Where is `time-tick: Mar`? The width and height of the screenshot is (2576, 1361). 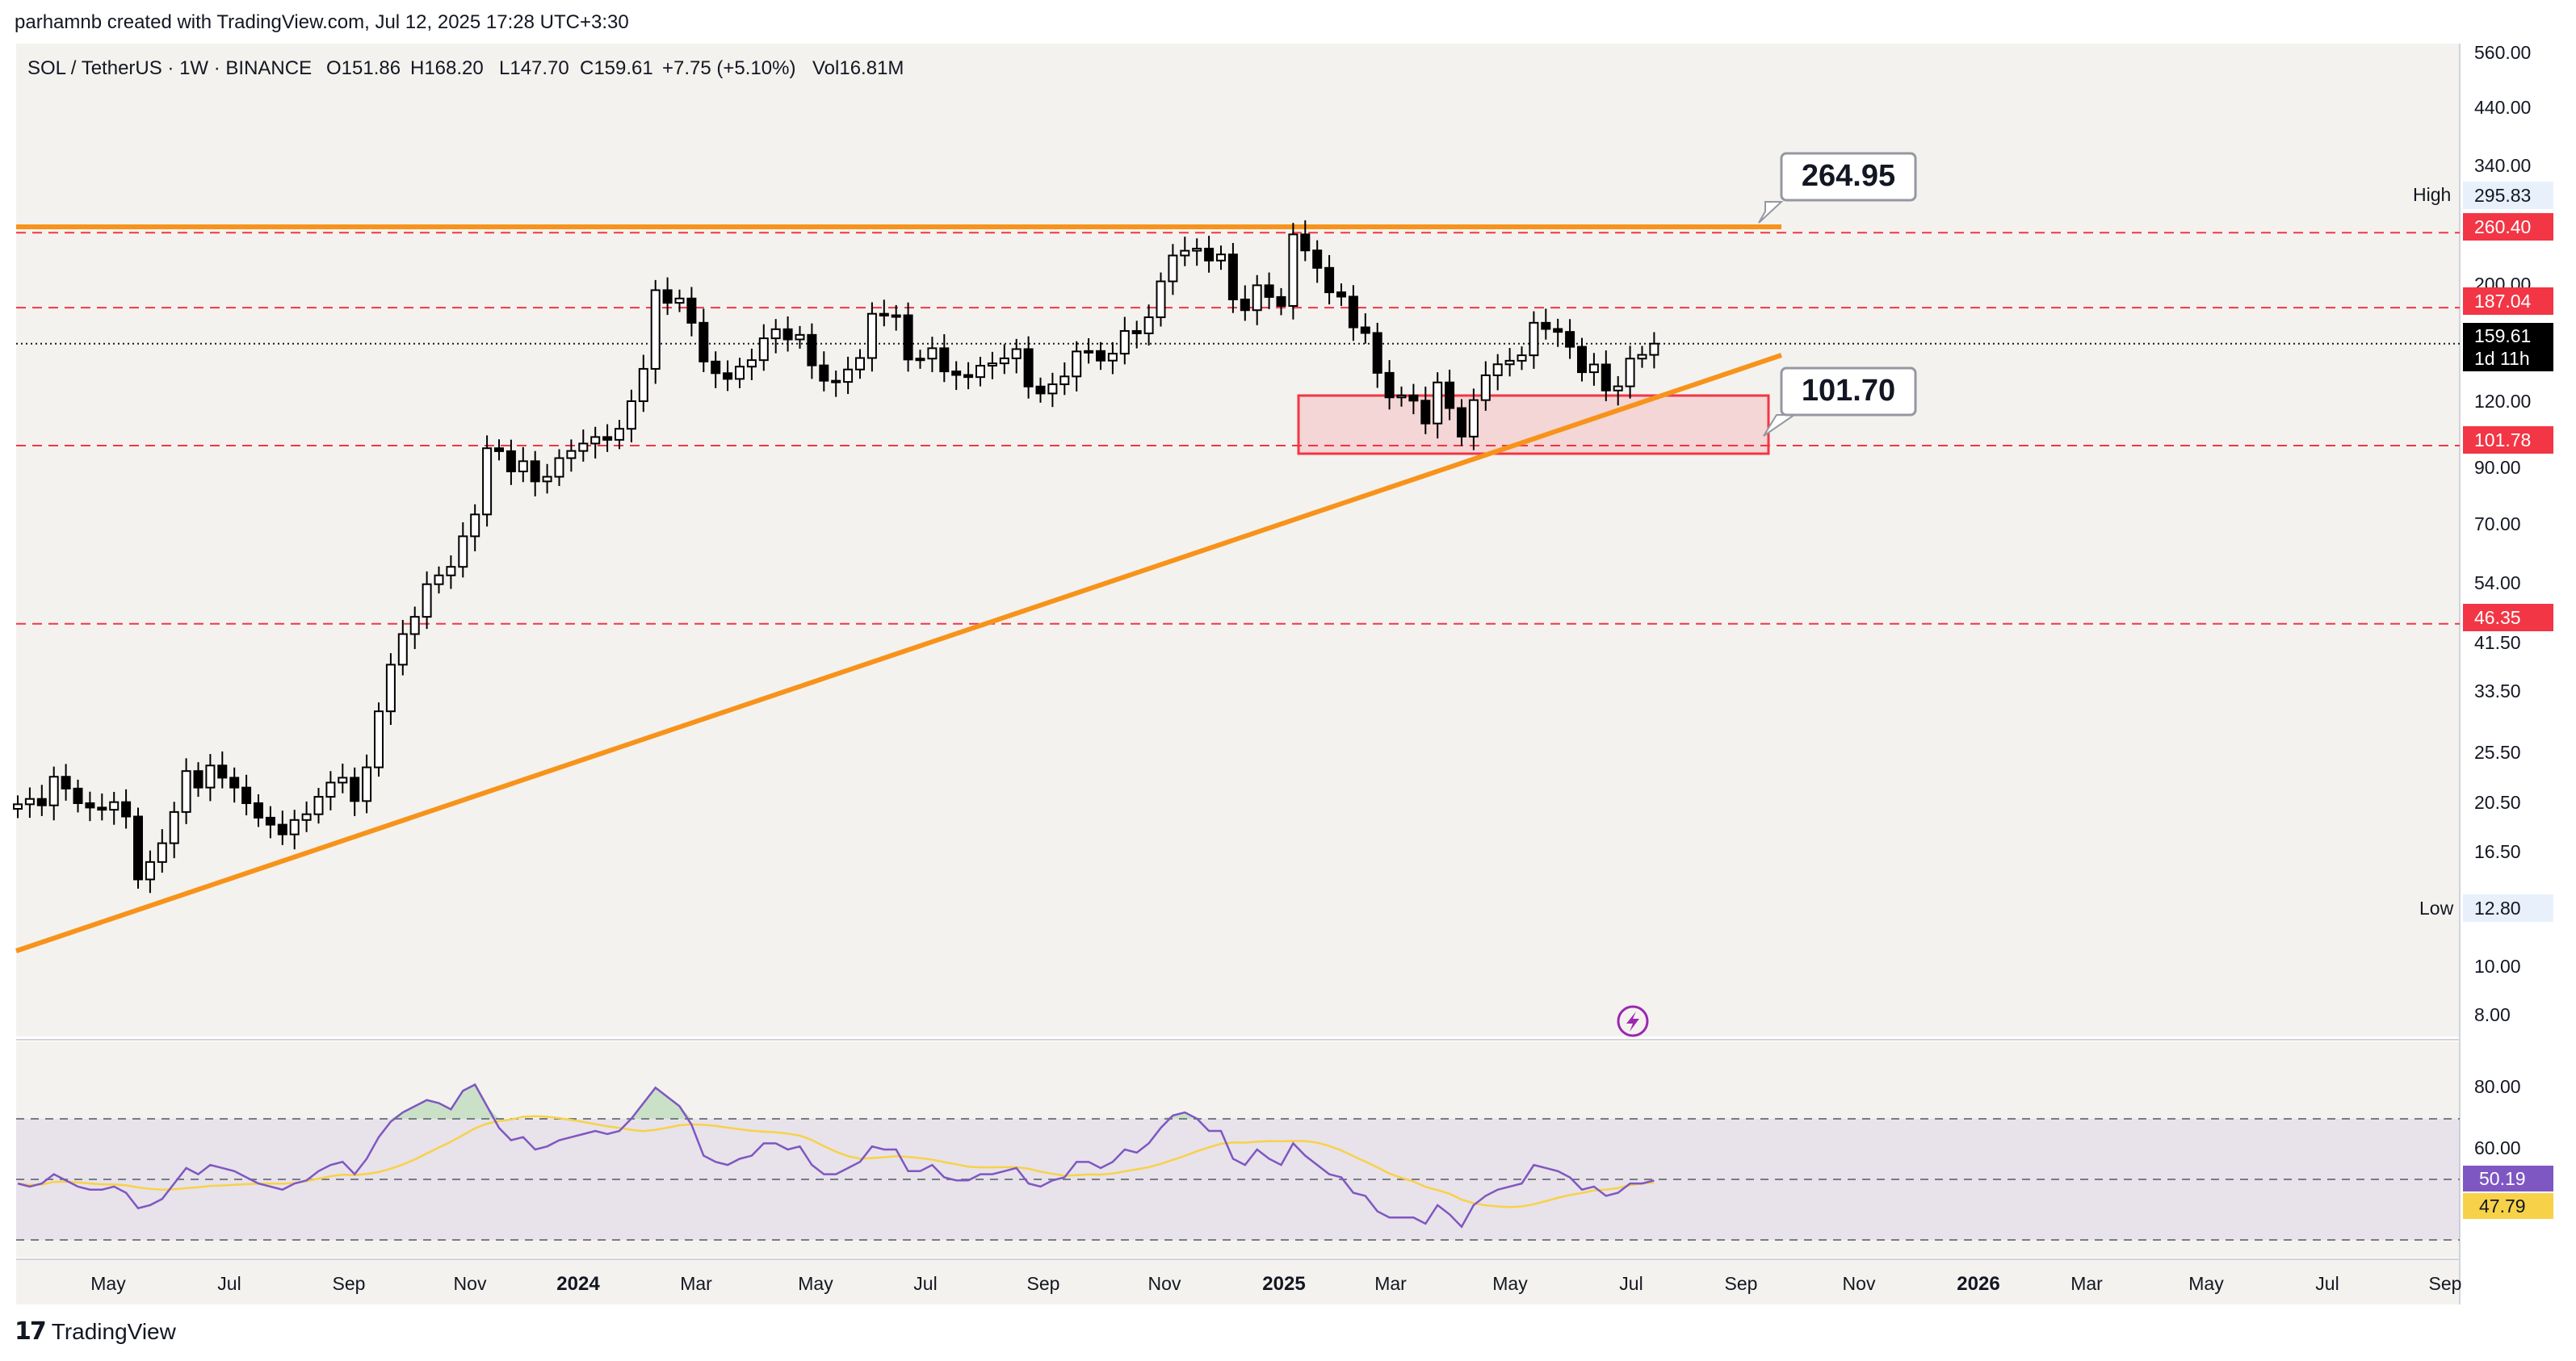 time-tick: Mar is located at coordinates (2086, 1284).